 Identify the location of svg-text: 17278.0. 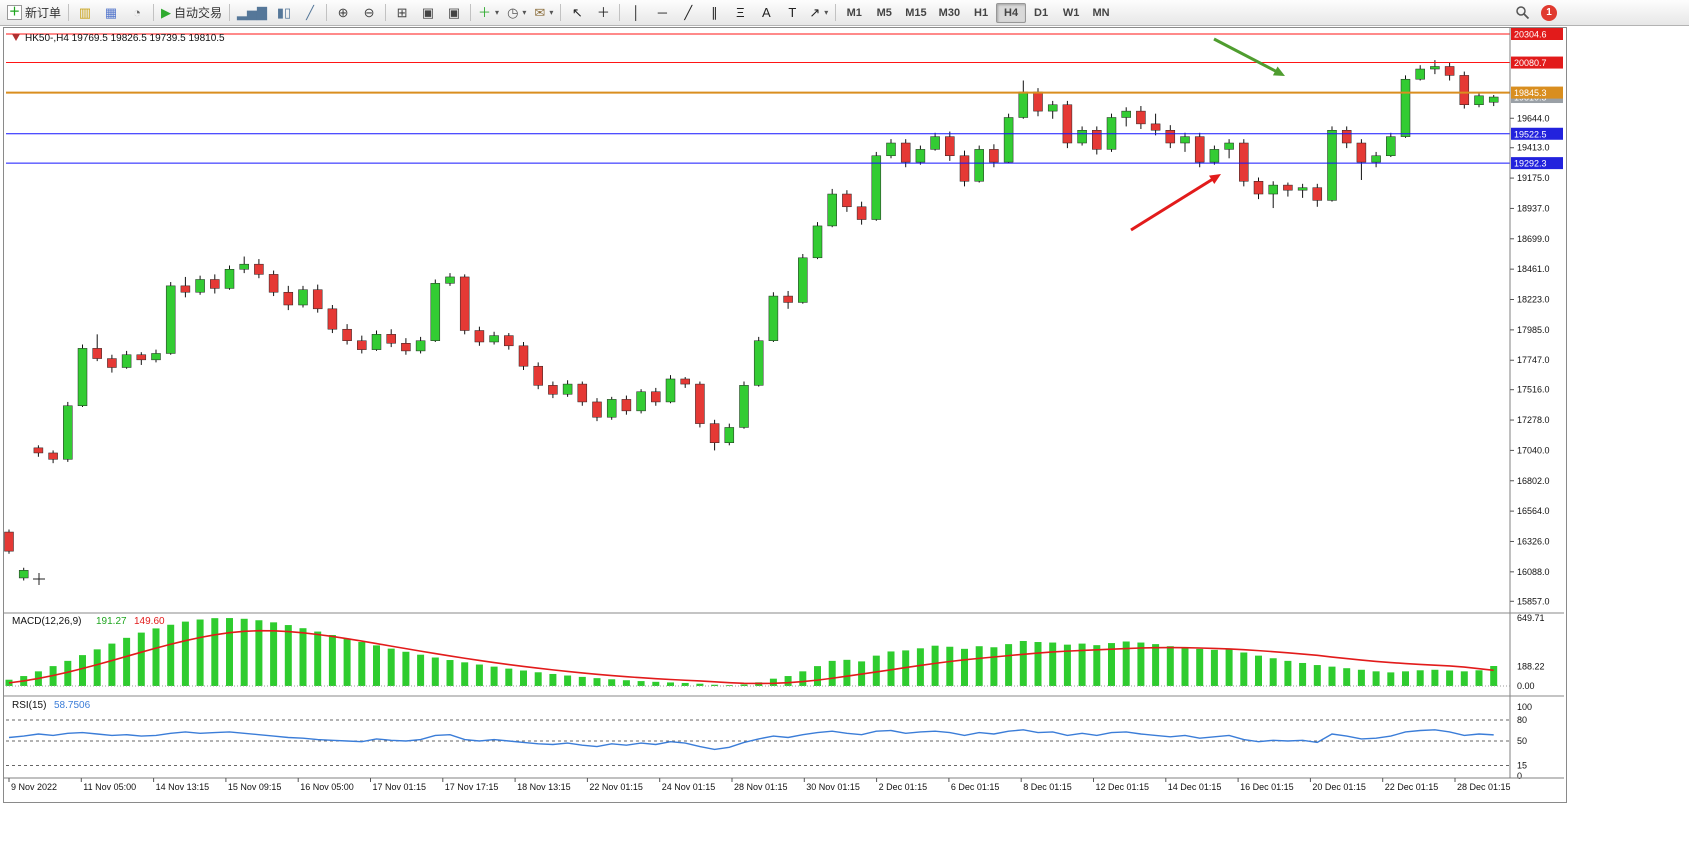
(1533, 420).